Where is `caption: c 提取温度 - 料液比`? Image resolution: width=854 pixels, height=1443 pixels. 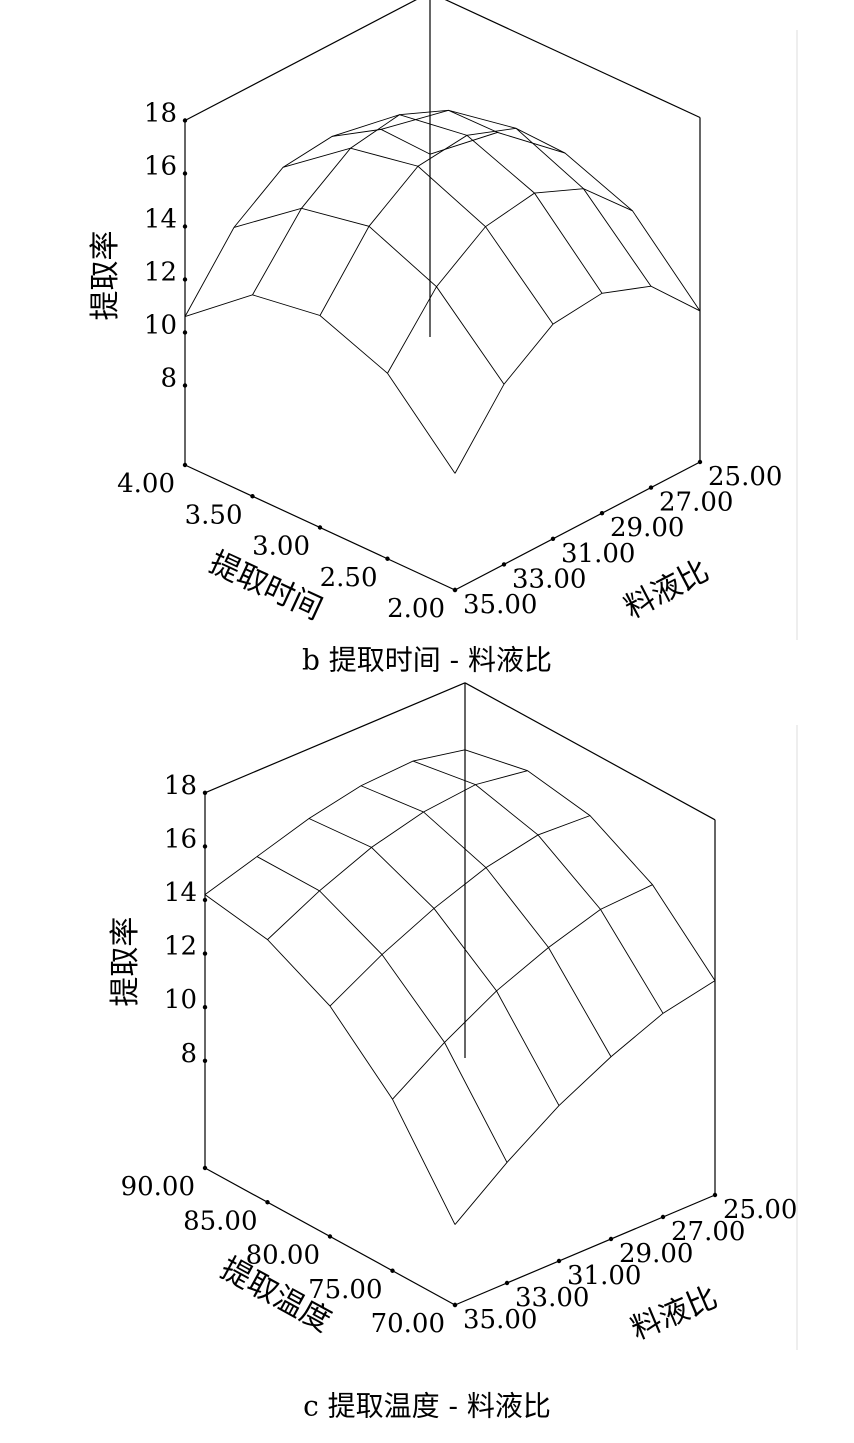 caption: c 提取温度 - 料液比 is located at coordinates (427, 1406).